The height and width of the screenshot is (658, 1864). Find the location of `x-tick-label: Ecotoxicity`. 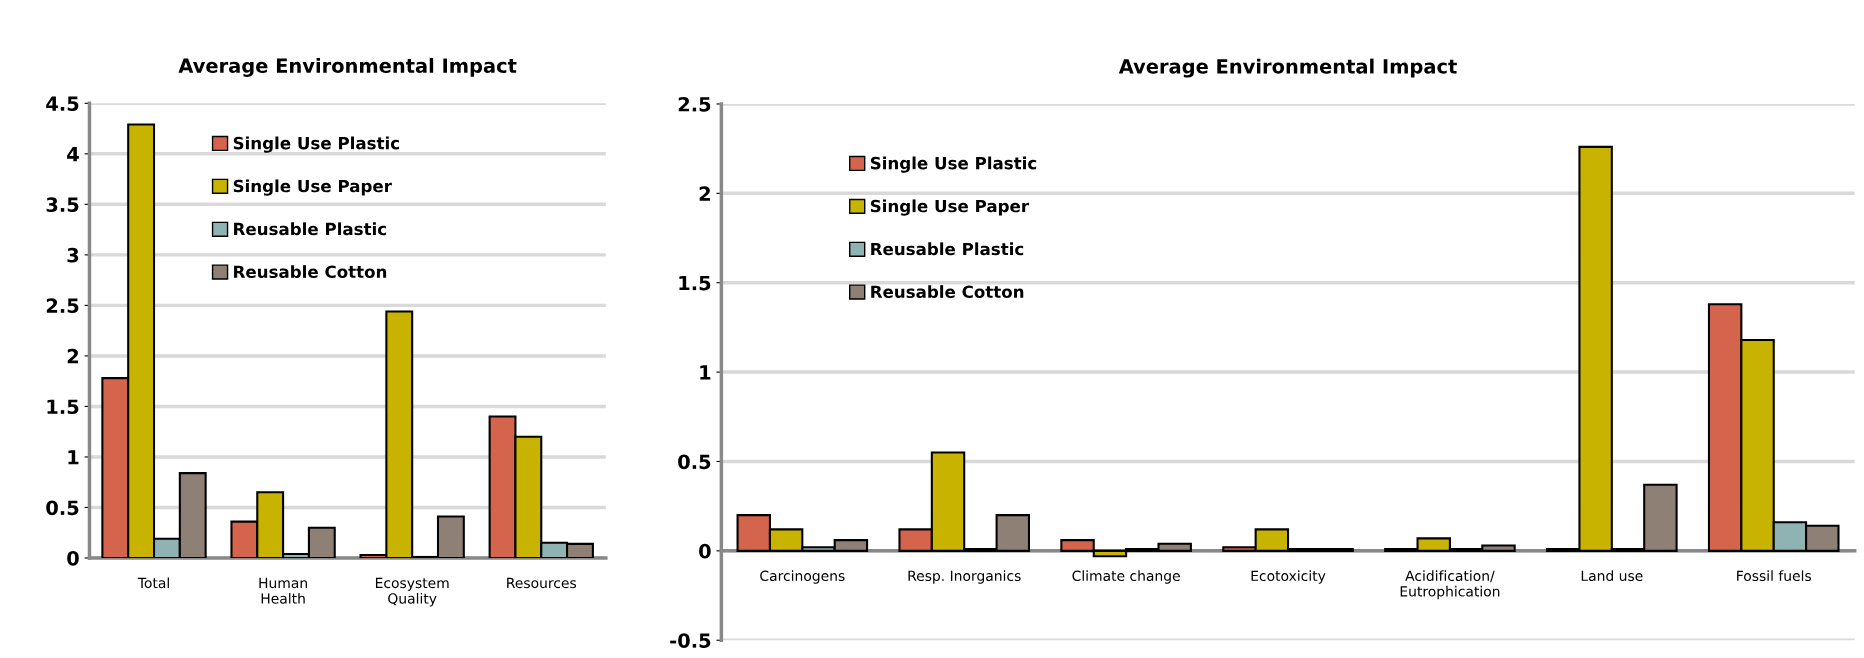

x-tick-label: Ecotoxicity is located at coordinates (1288, 577).